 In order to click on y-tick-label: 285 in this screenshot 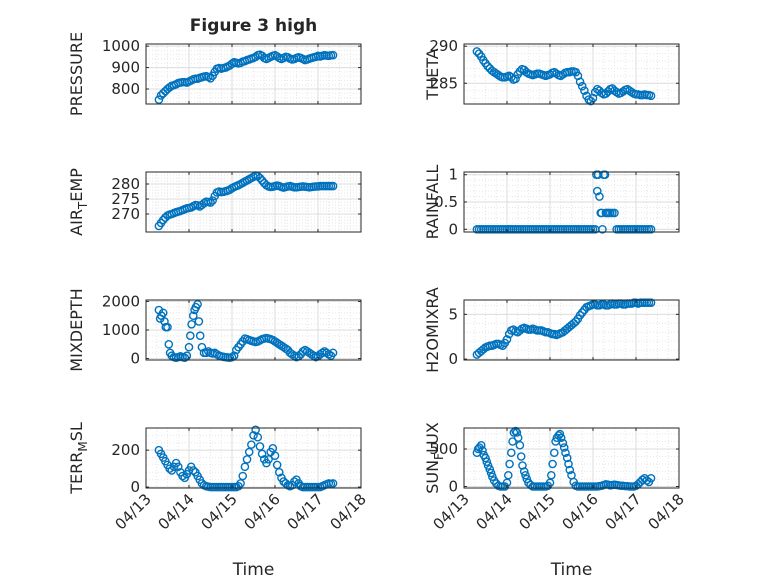, I will do `click(443, 83)`.